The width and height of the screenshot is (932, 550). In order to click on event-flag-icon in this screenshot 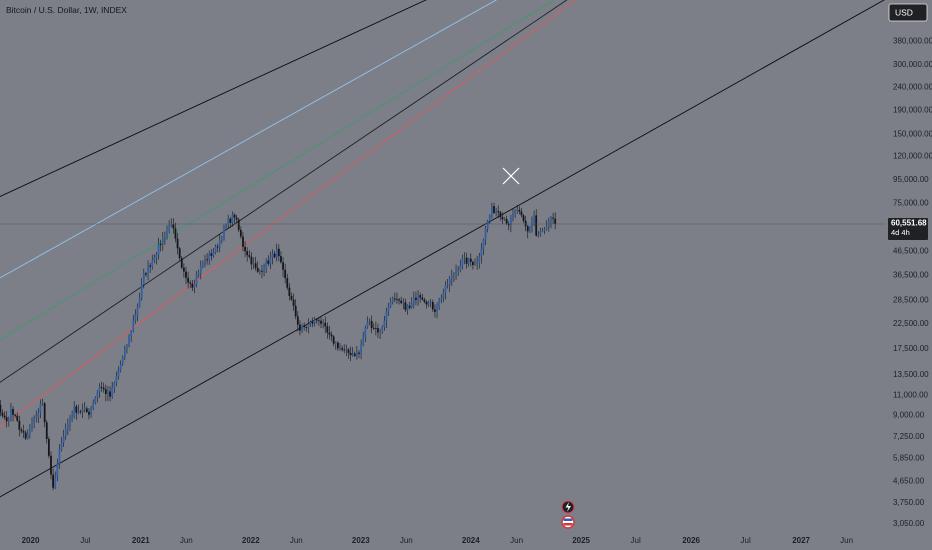, I will do `click(568, 522)`.